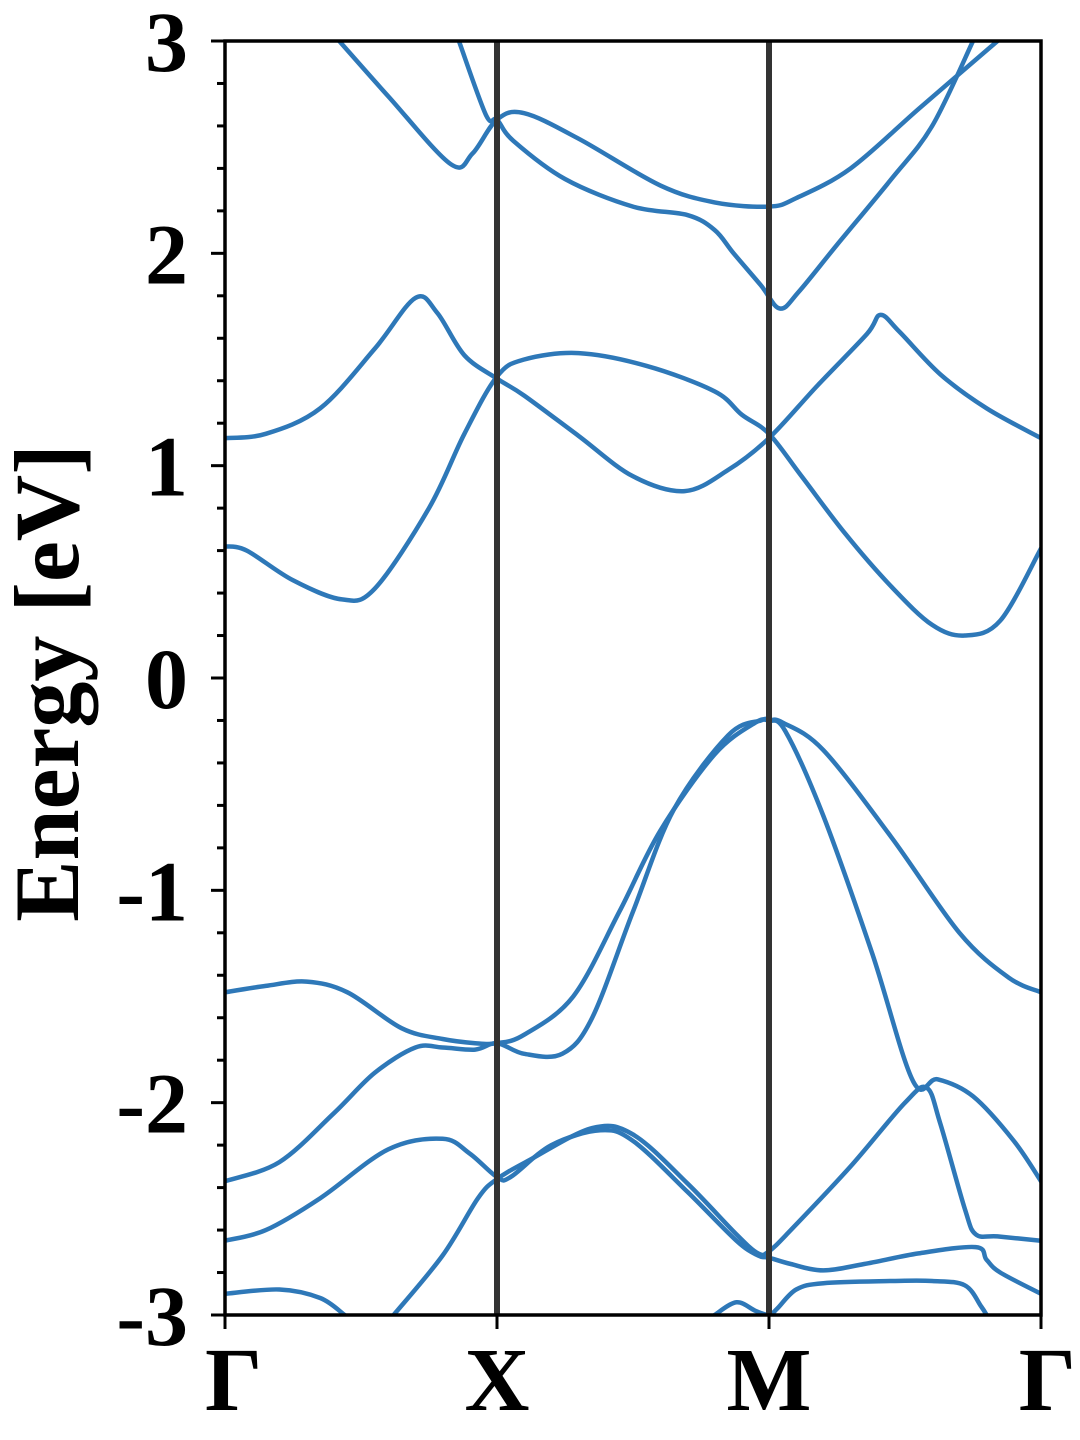 The height and width of the screenshot is (1440, 1080). I want to click on y-tick-label: -2, so click(152, 1104).